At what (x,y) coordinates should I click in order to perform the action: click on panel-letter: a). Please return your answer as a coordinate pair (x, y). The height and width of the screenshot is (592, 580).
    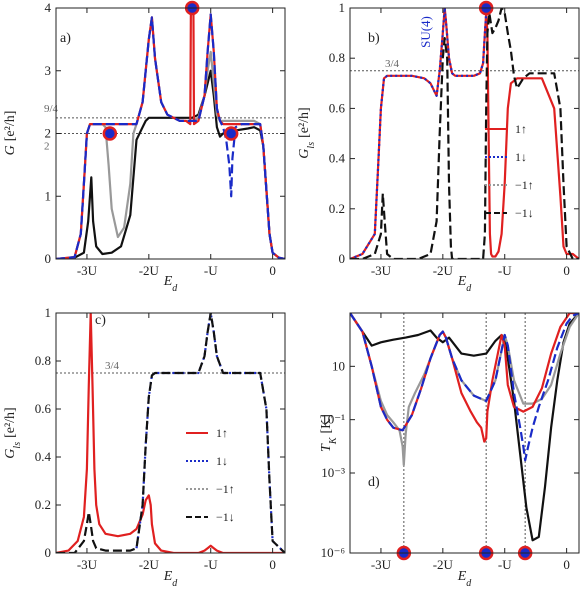
    Looking at the image, I should click on (65, 38).